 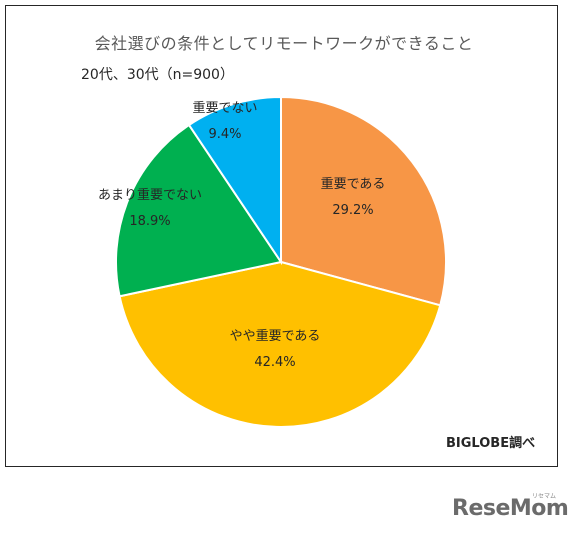 I want to click on slice-value-label: 42.4%, so click(x=274, y=362).